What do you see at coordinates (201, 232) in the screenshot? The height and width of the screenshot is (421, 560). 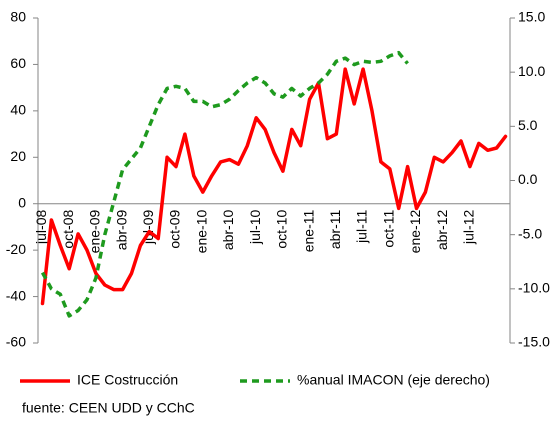 I see `x-tick-label: ene-10` at bounding box center [201, 232].